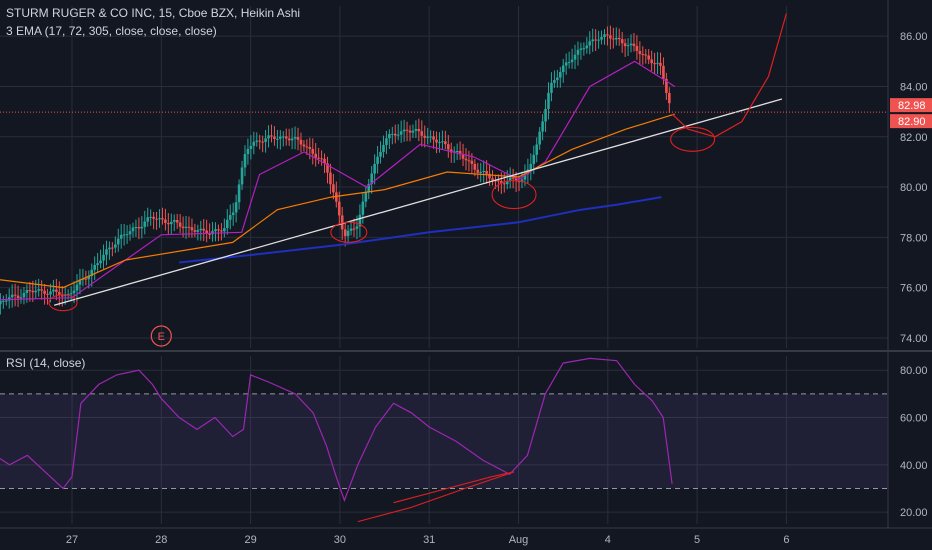 The width and height of the screenshot is (932, 550). I want to click on price-tick-label: 78.00, so click(914, 238).